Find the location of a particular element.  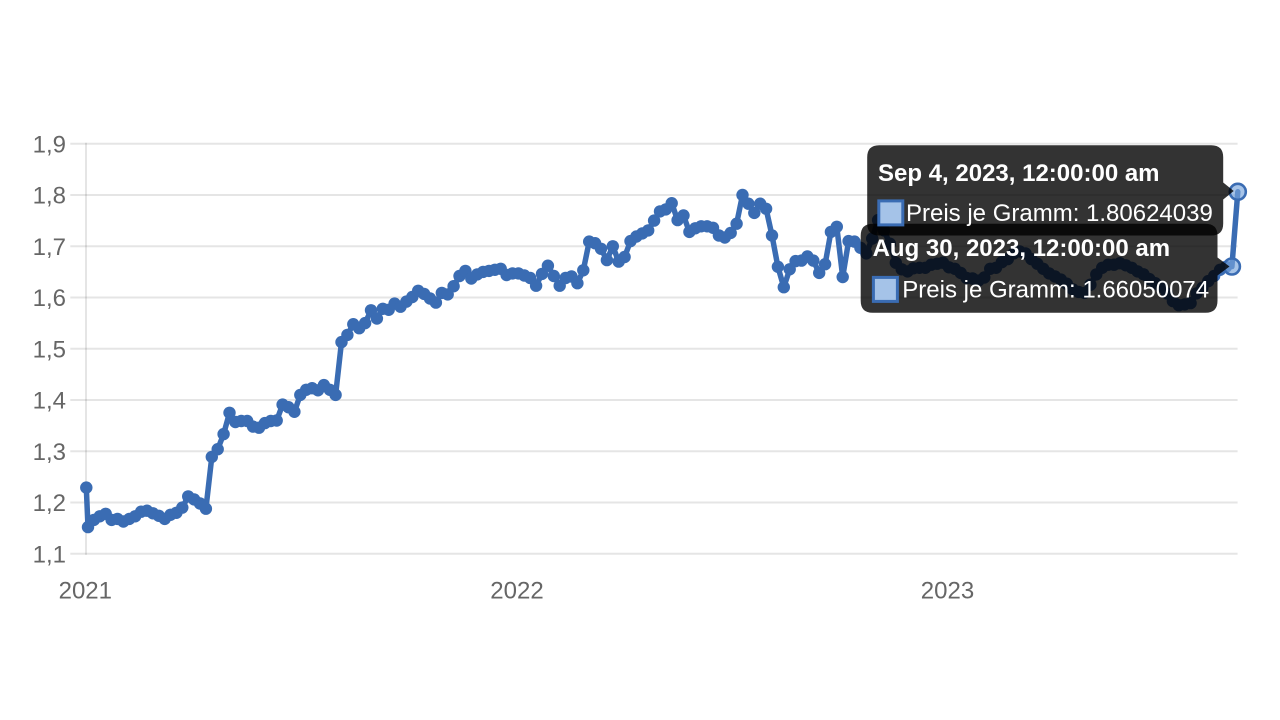

svg-text: Sep 4, 2023, 12:00:00 am is located at coordinates (1019, 173).